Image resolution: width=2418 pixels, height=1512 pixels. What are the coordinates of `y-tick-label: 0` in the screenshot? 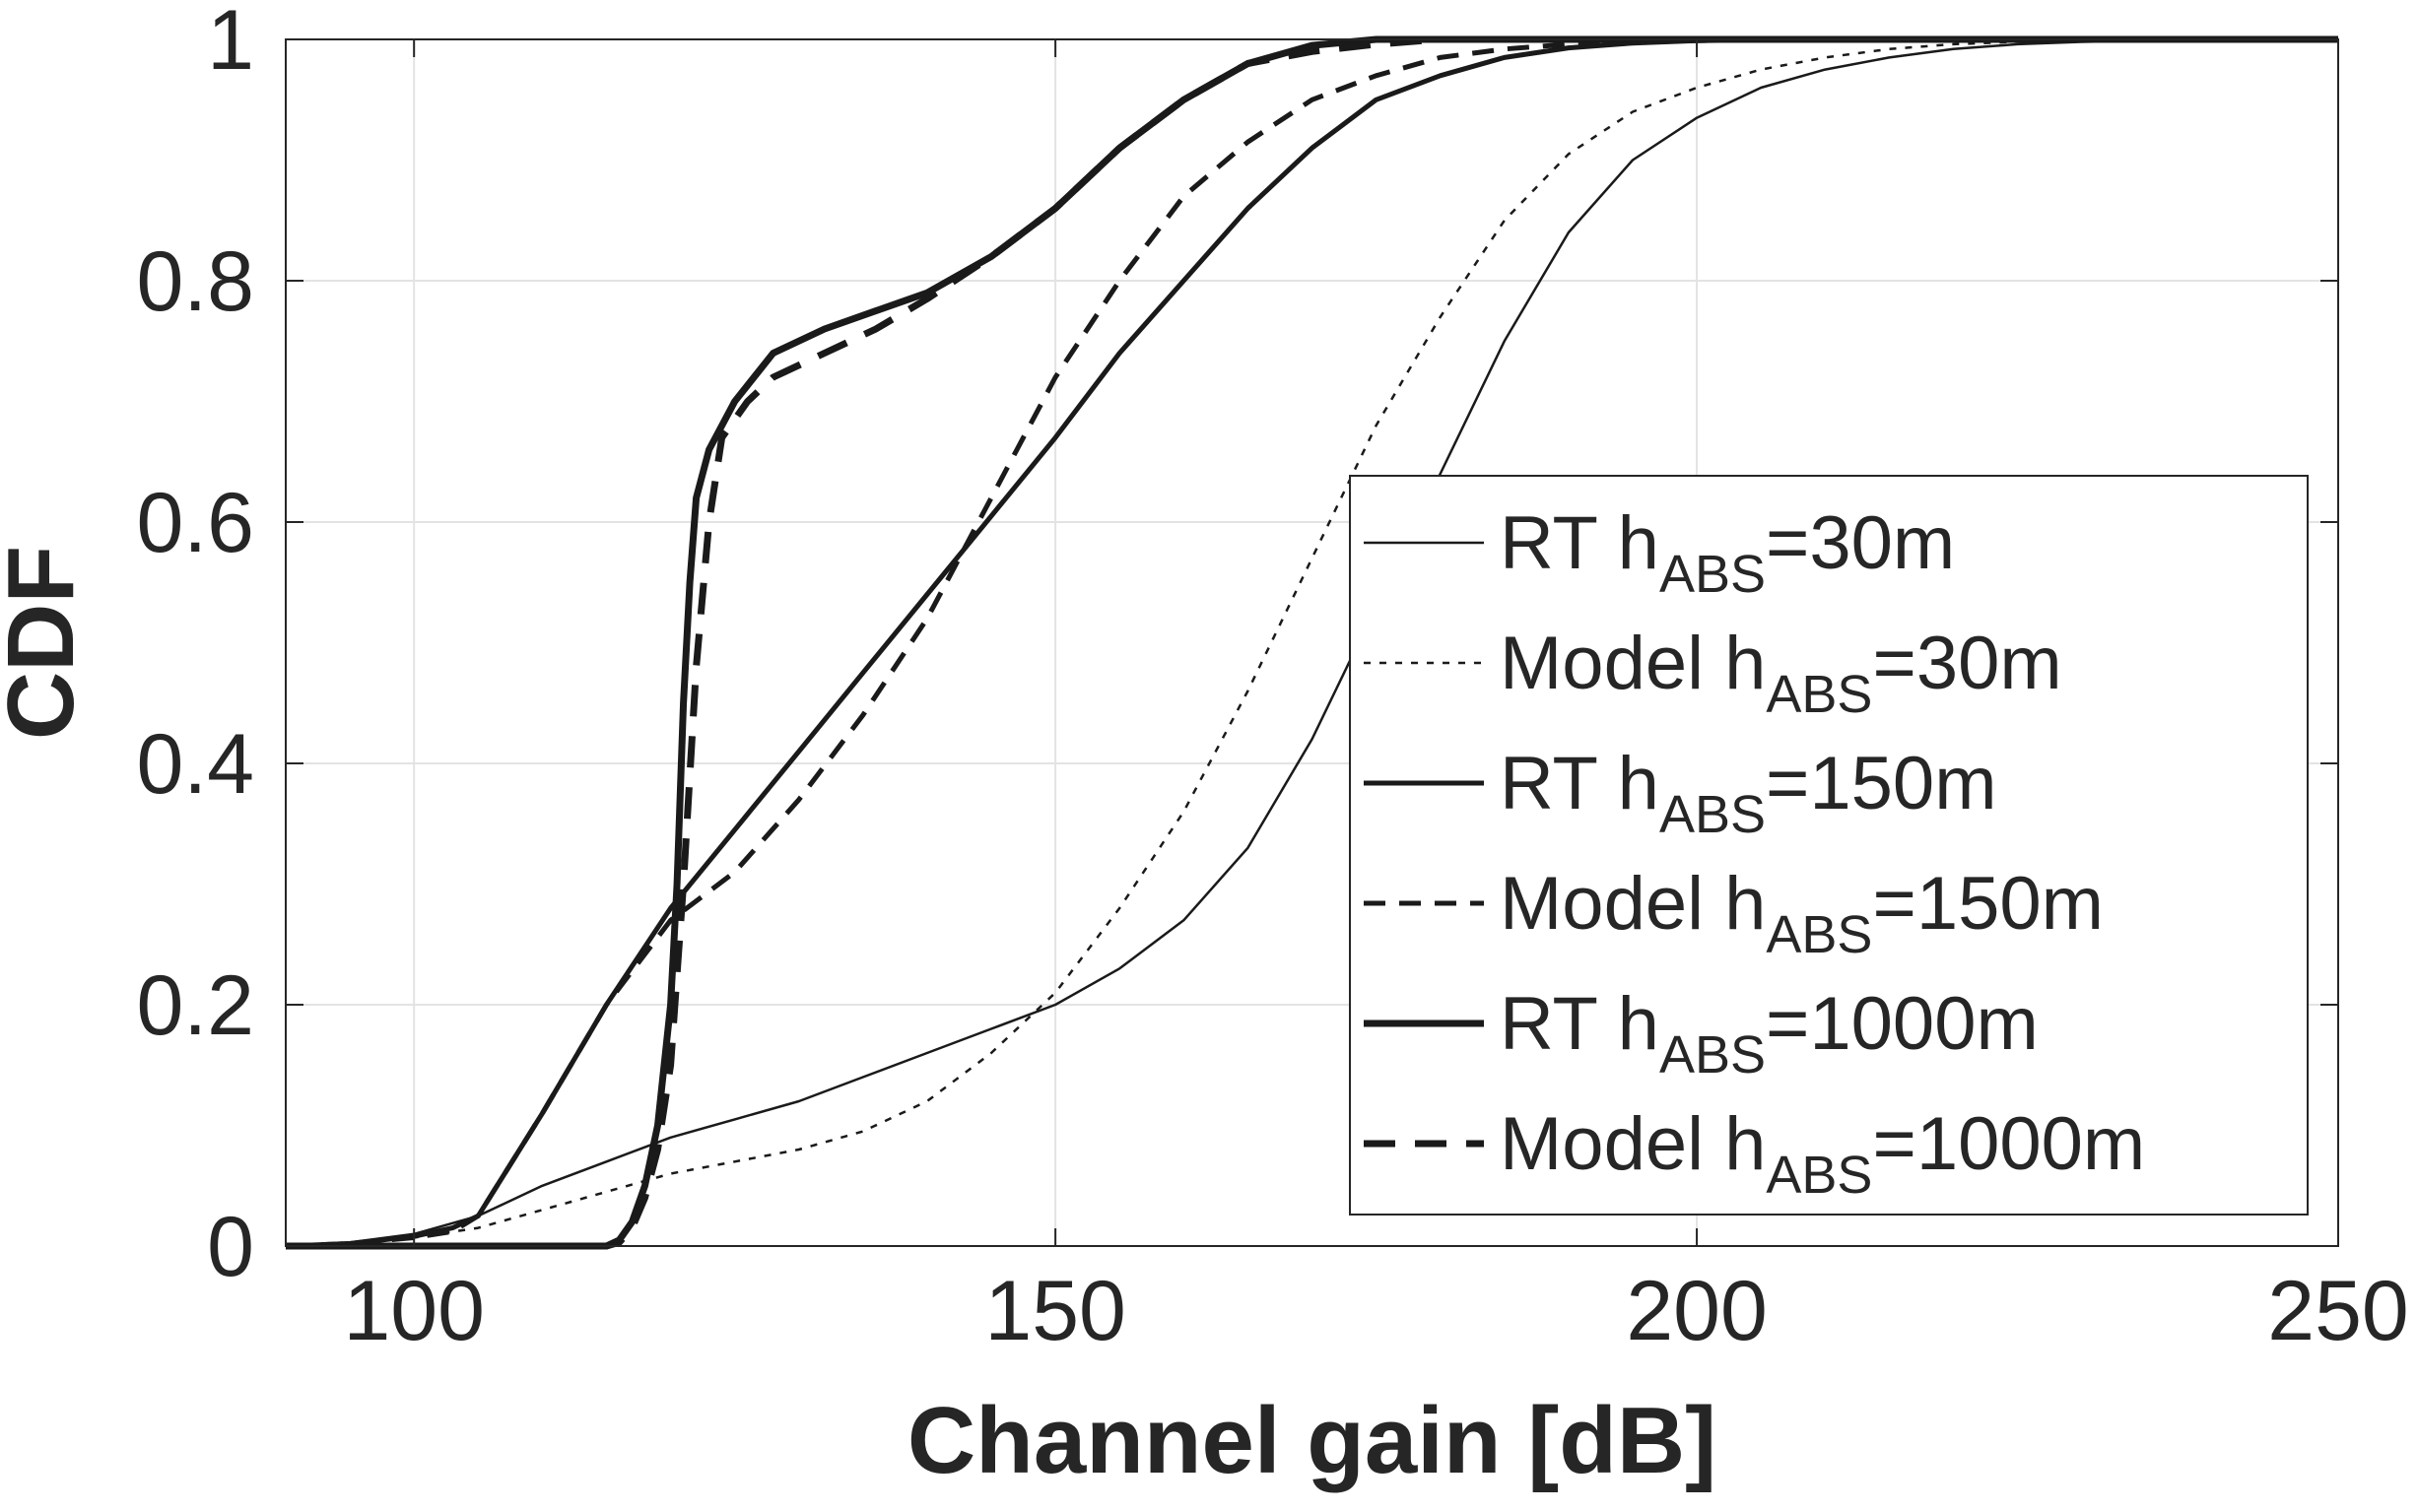 It's located at (230, 1247).